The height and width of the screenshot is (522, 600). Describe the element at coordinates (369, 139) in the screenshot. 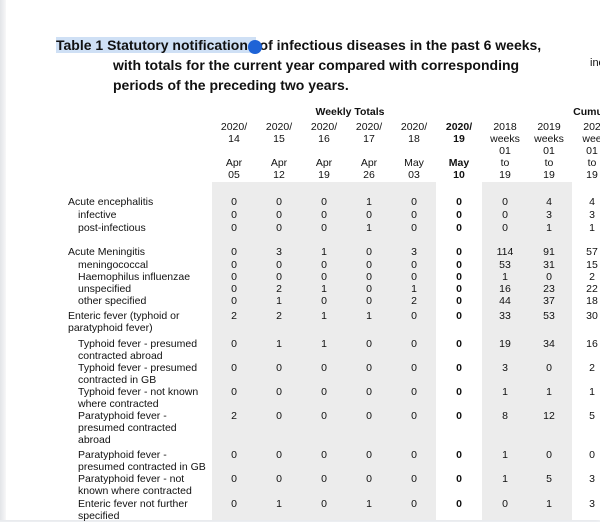

I see `column-header-line: 17` at that location.